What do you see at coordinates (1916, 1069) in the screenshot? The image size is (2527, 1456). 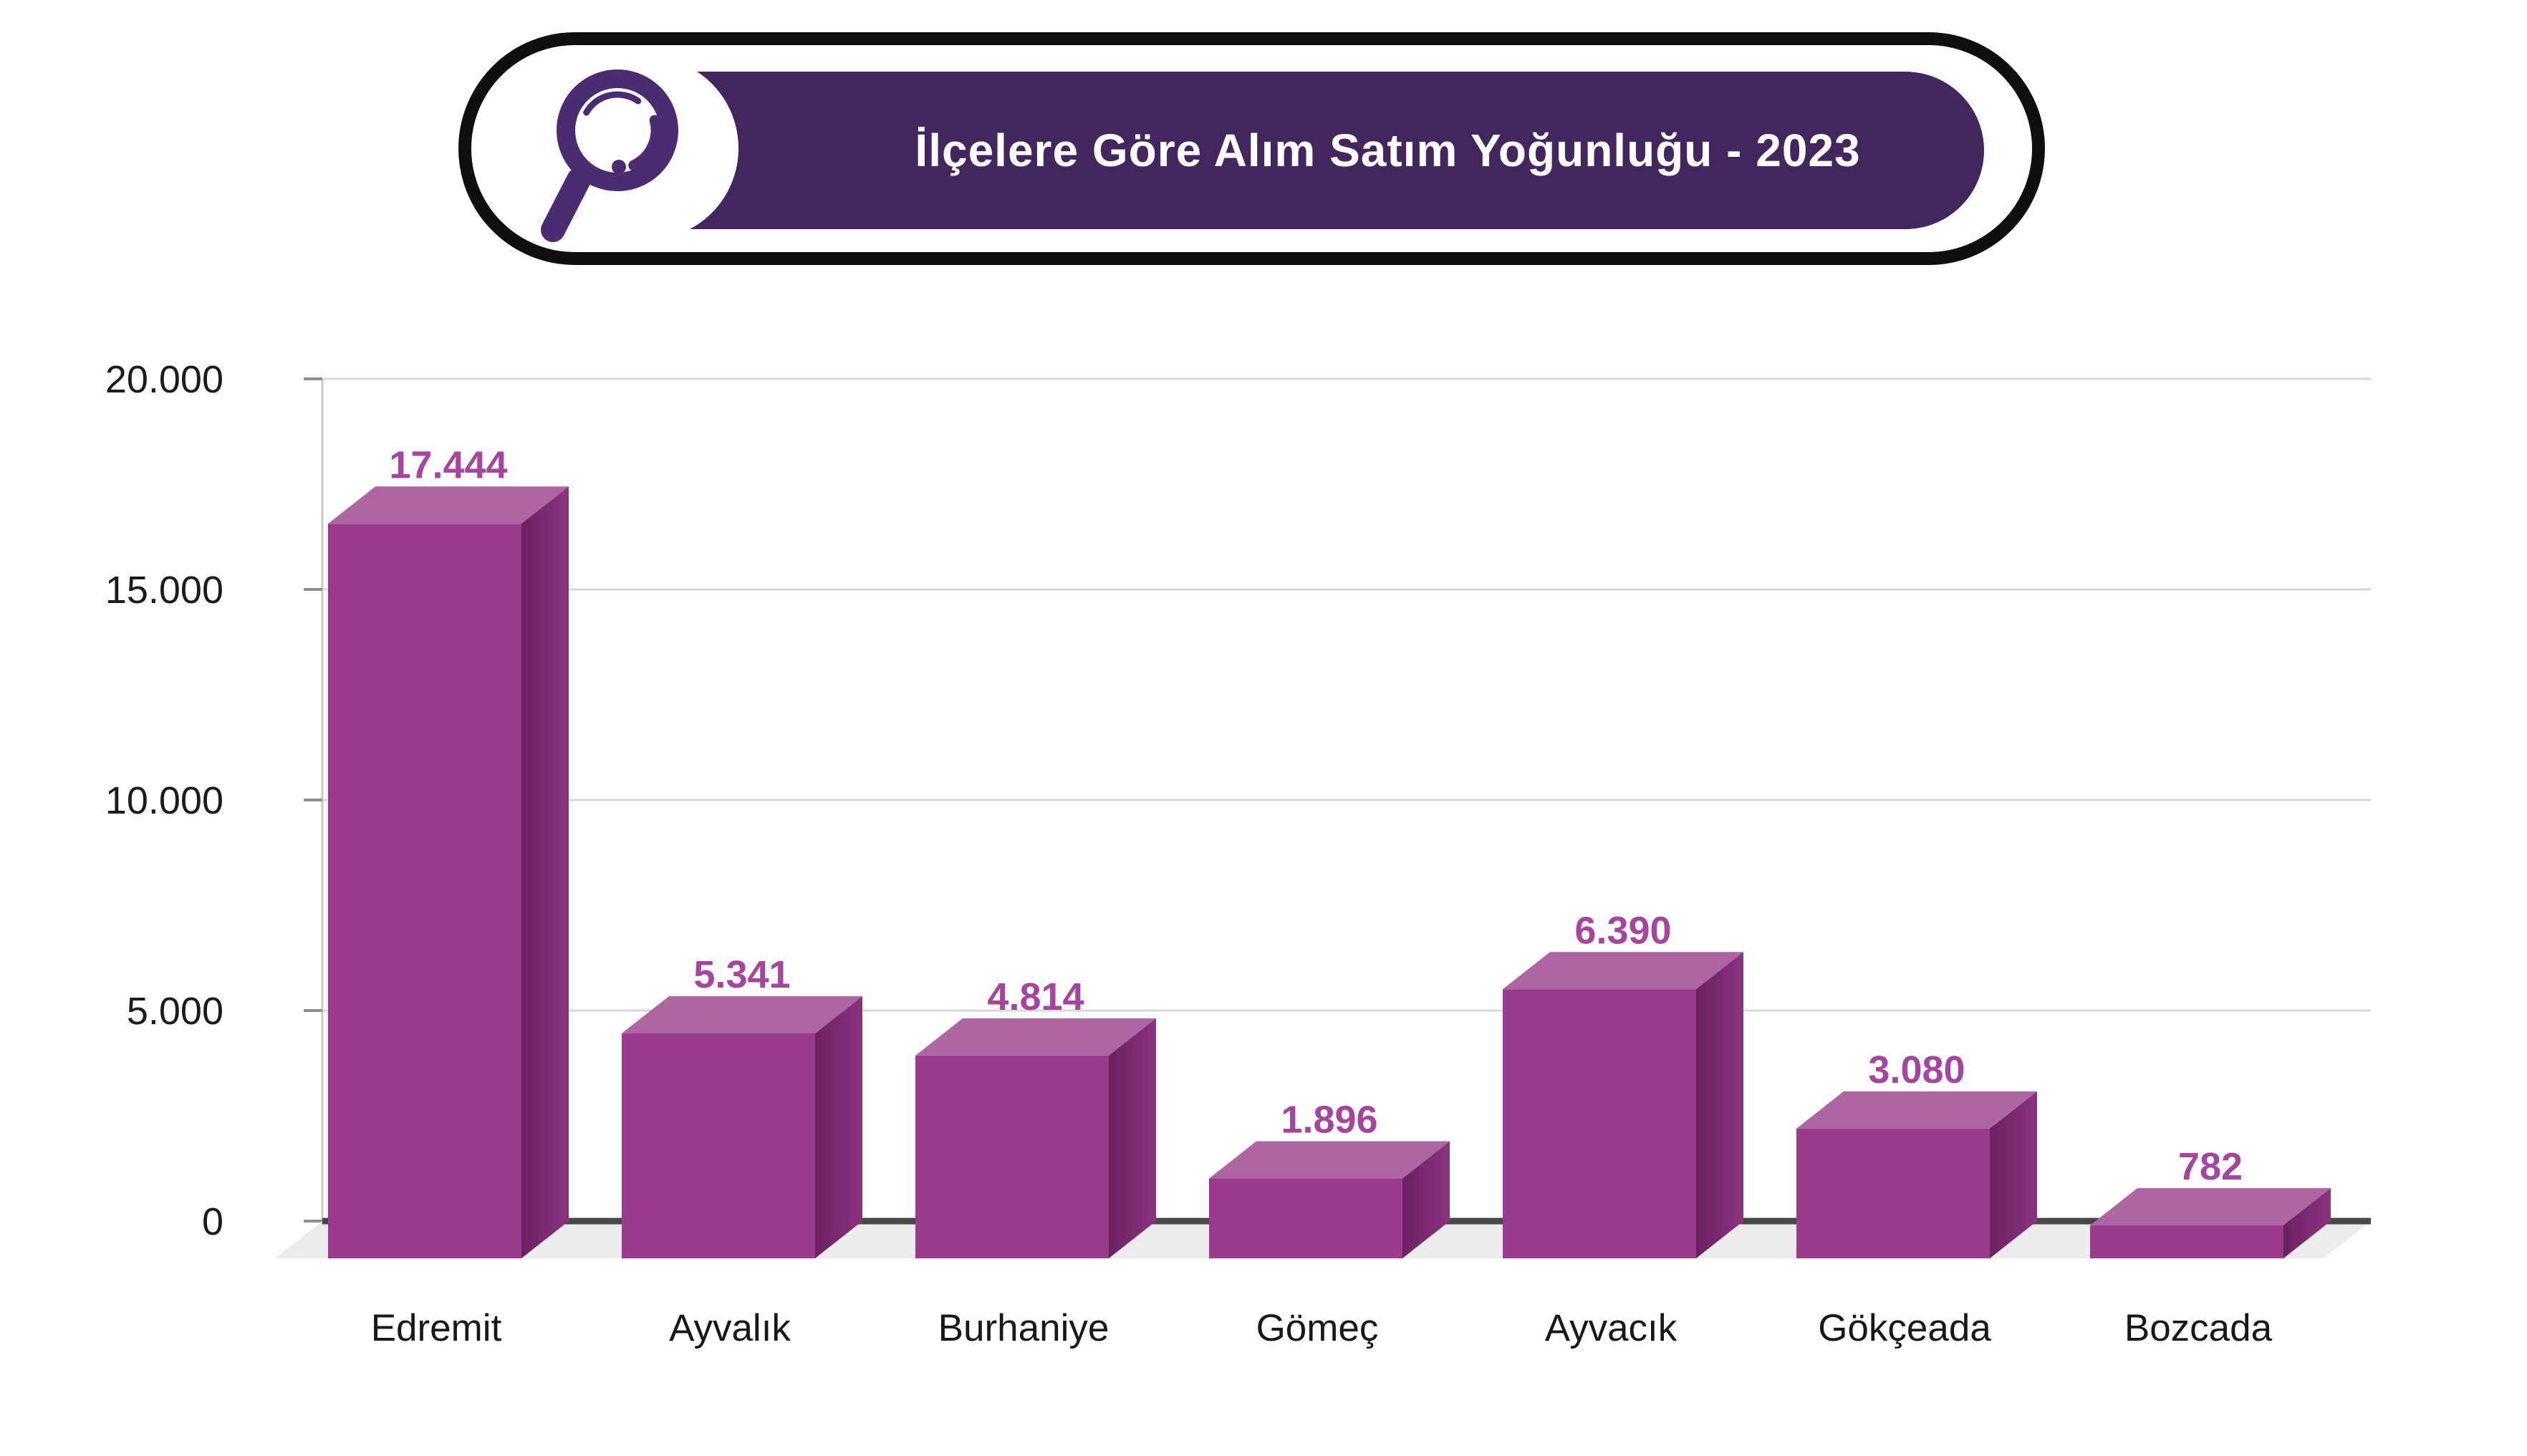 I see `value-label: 3.080` at bounding box center [1916, 1069].